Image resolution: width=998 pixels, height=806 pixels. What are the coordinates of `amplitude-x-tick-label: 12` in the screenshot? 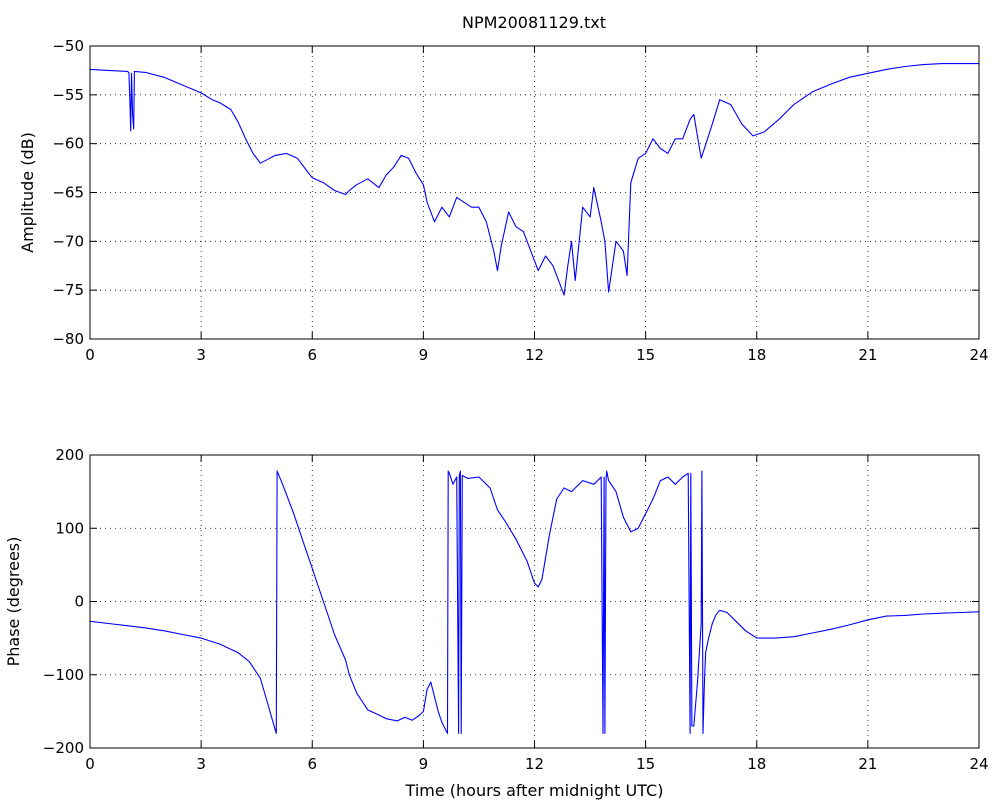 It's located at (534, 355).